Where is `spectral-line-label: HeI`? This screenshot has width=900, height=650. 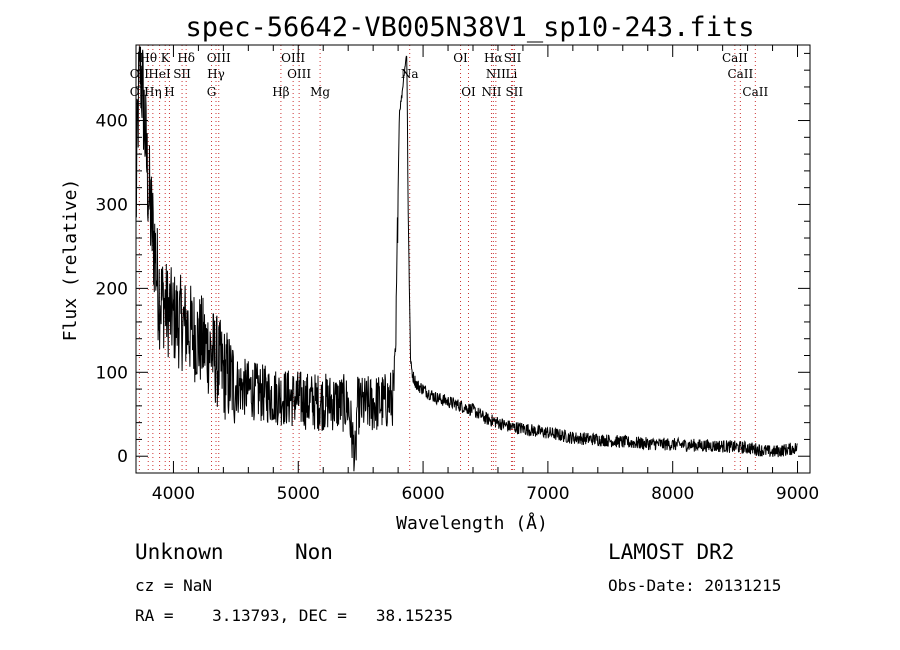 spectral-line-label: HeI is located at coordinates (159, 74).